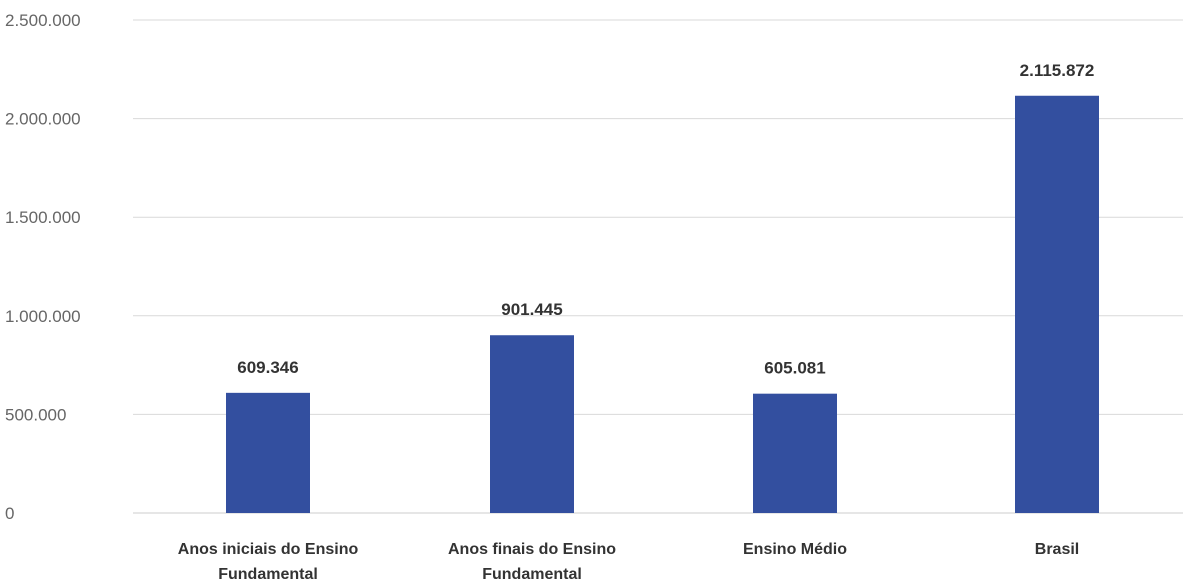 The height and width of the screenshot is (582, 1189). Describe the element at coordinates (43, 20) in the screenshot. I see `y-tick-label: 2.500.000` at that location.